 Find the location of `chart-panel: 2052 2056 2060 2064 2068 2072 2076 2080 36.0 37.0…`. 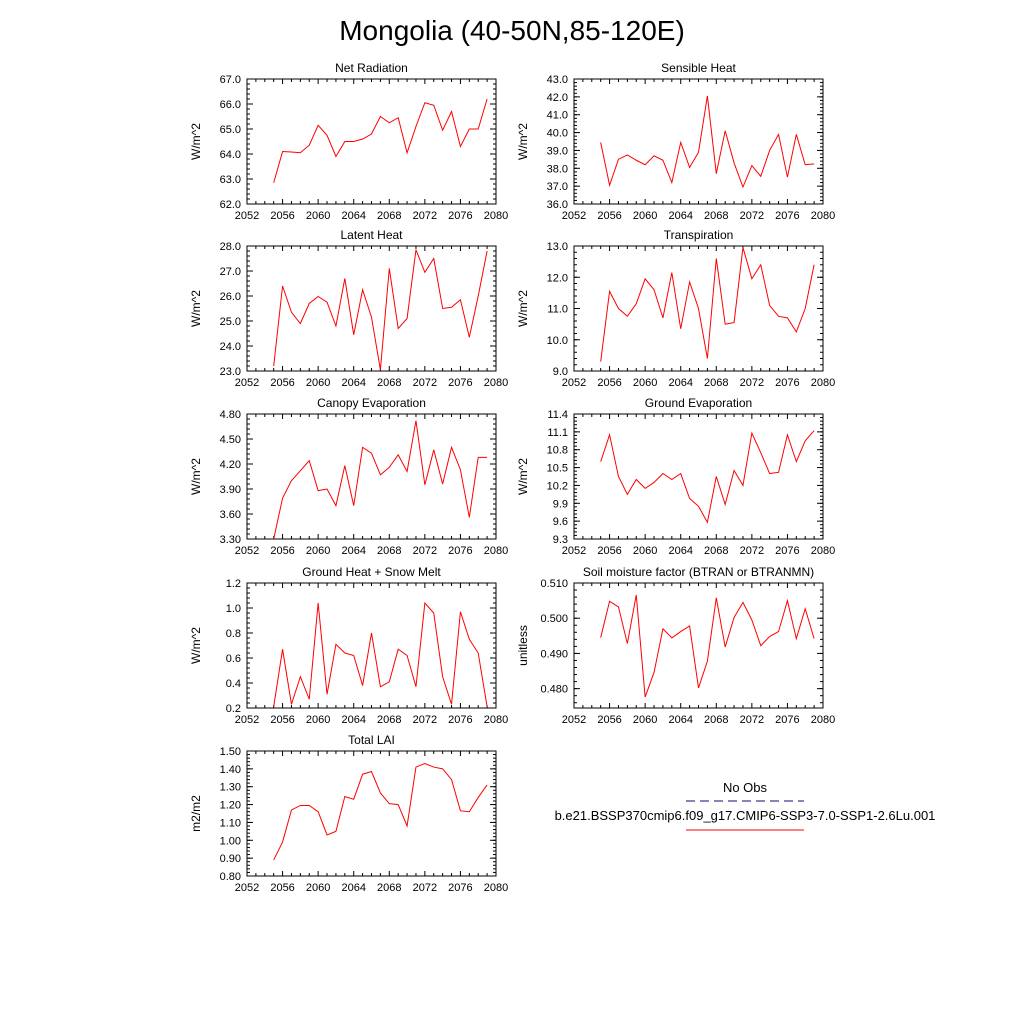

chart-panel: 2052 2056 2060 2064 2068 2072 2076 2080 36.0 37.0… is located at coordinates (675, 141).